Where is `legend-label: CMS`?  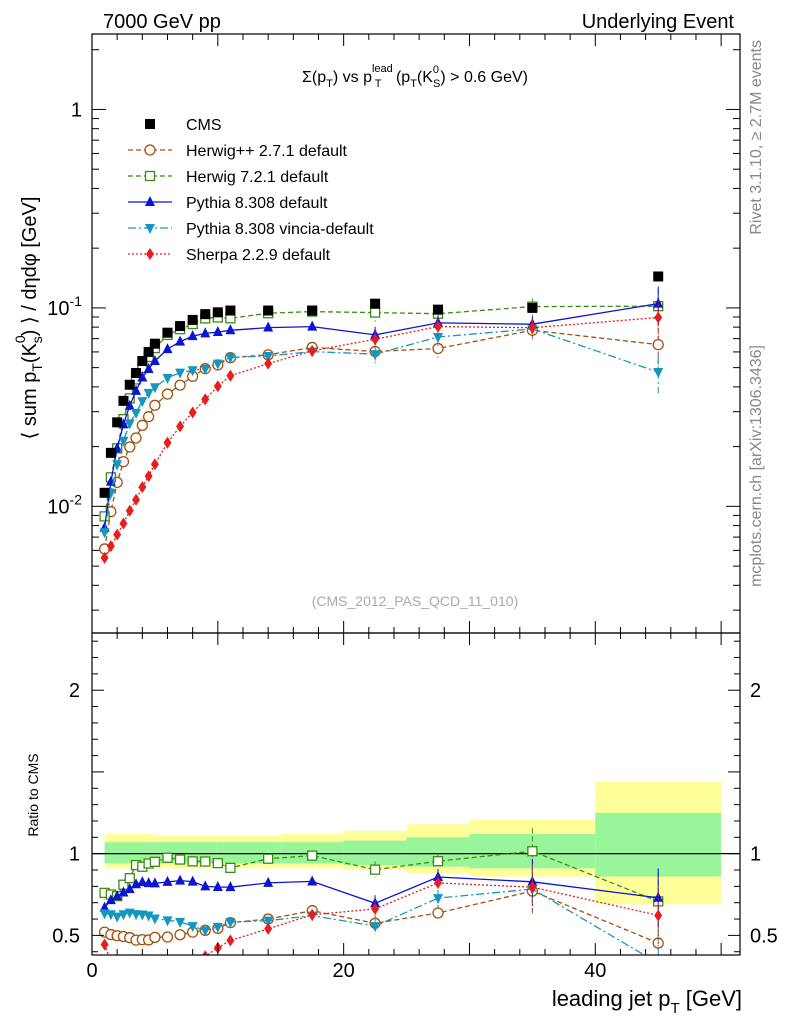
legend-label: CMS is located at coordinates (204, 125).